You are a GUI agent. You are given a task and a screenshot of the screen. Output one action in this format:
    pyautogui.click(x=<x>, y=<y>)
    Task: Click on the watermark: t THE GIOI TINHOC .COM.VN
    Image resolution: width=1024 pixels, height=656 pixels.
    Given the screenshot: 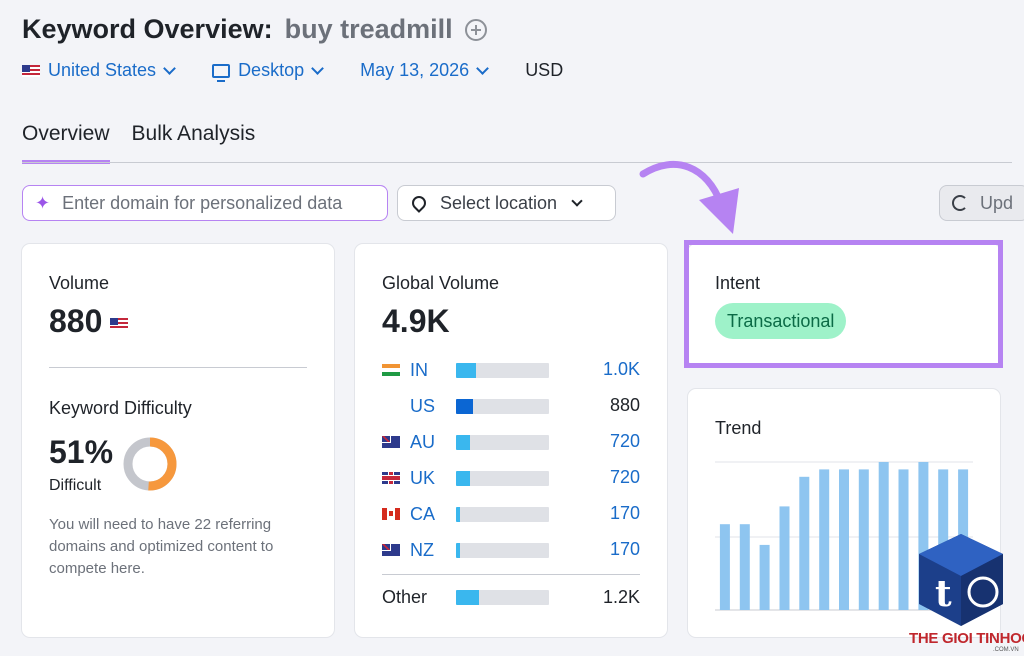 What is the action you would take?
    pyautogui.click(x=963, y=594)
    